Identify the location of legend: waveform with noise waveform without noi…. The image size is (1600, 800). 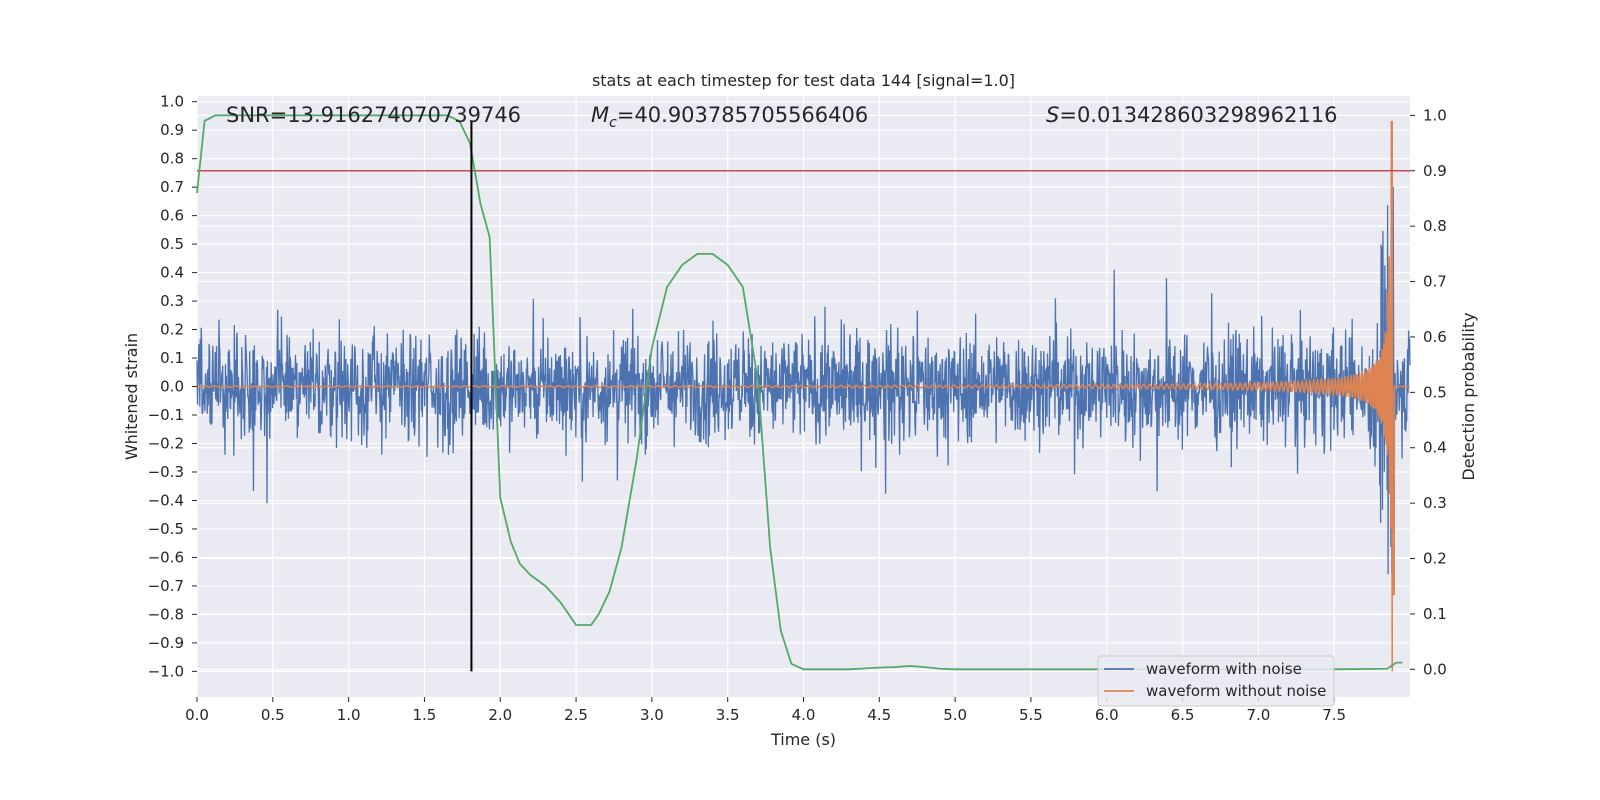
(1216, 681).